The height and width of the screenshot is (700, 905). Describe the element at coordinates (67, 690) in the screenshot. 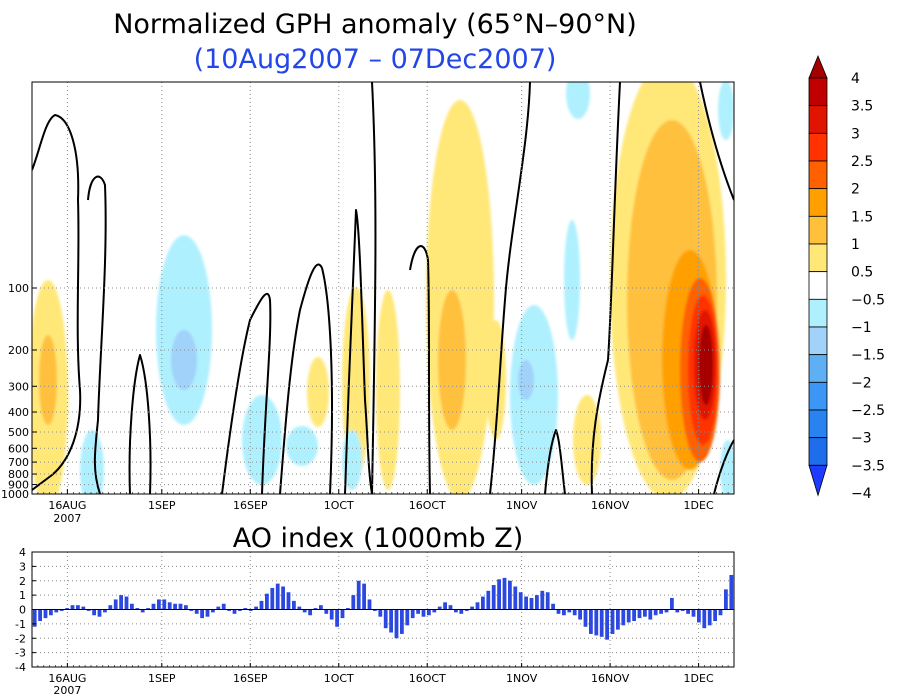

I see `ao-x-tick-sublabel: 2007` at that location.